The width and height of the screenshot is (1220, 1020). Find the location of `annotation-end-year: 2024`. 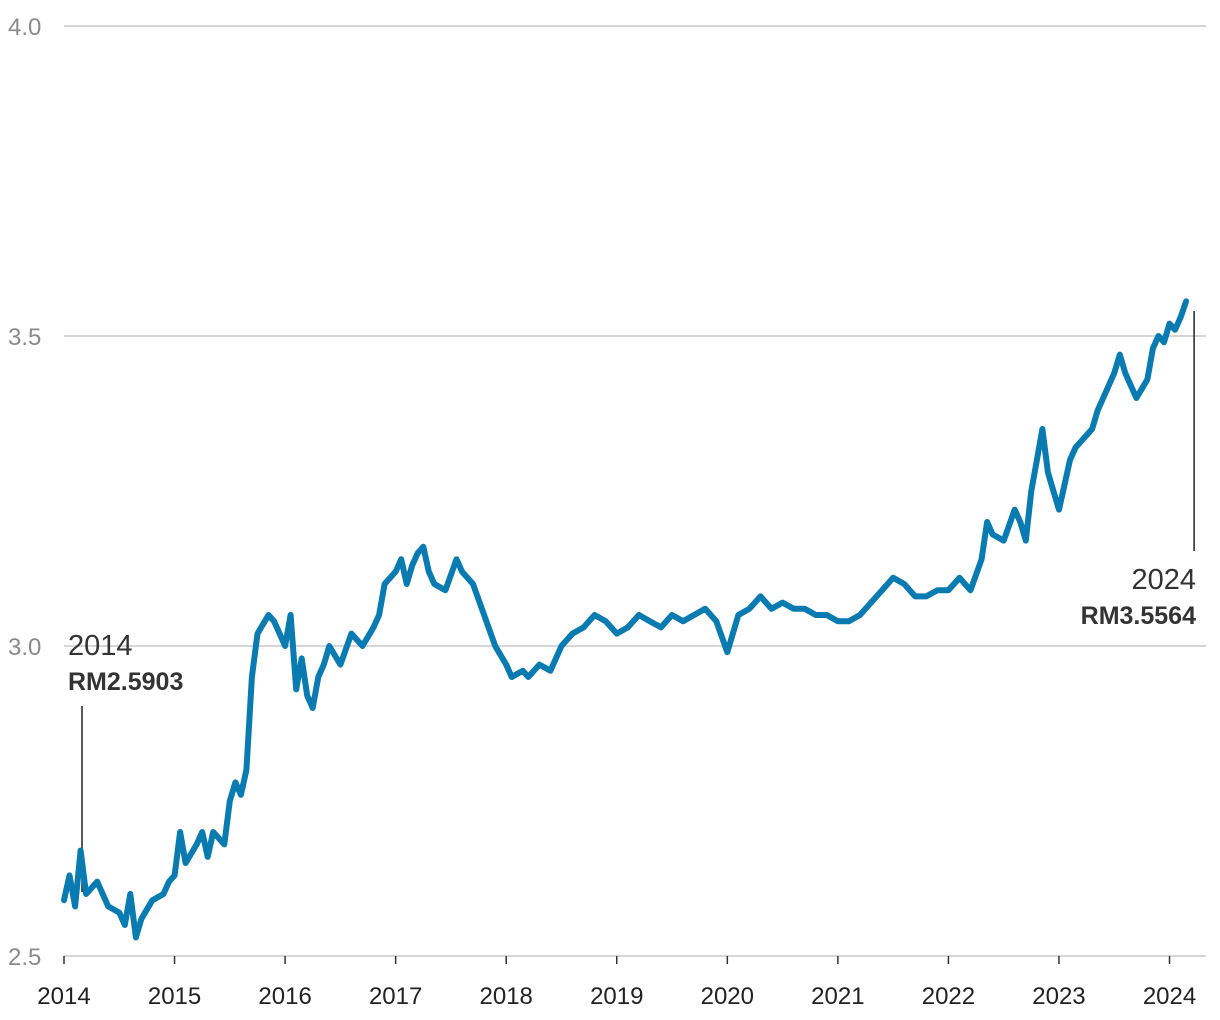

annotation-end-year: 2024 is located at coordinates (1163, 580).